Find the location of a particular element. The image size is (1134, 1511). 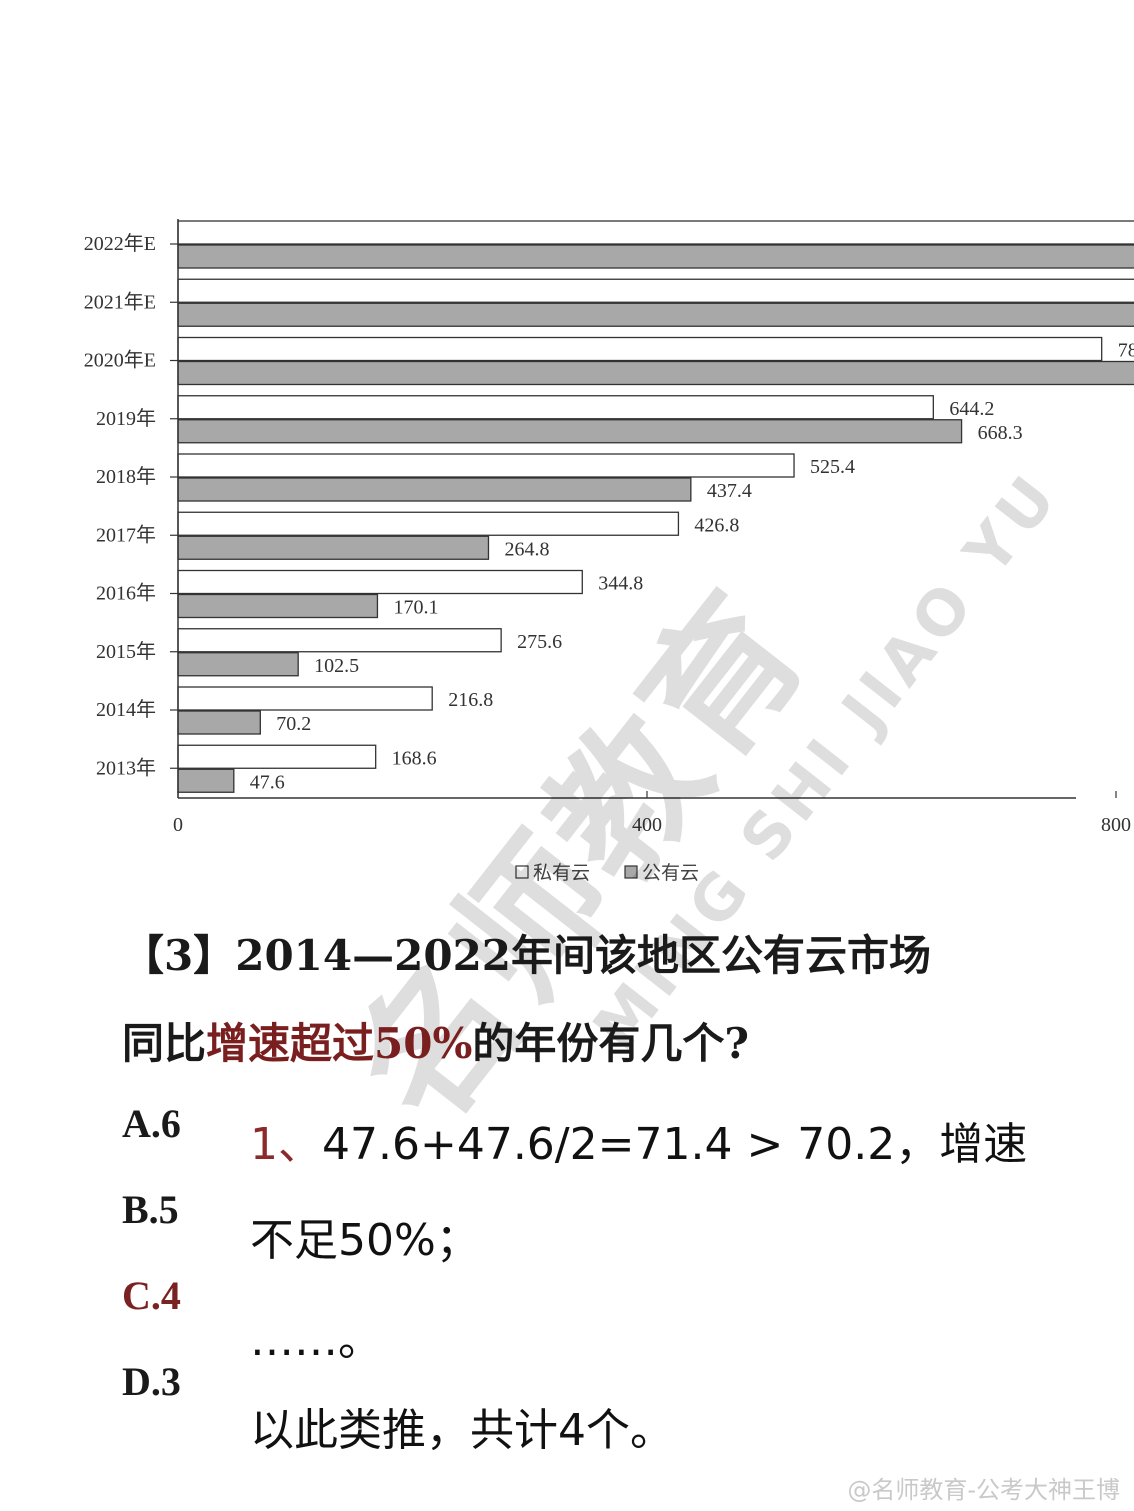

data-label: 275.6 is located at coordinates (539, 642).